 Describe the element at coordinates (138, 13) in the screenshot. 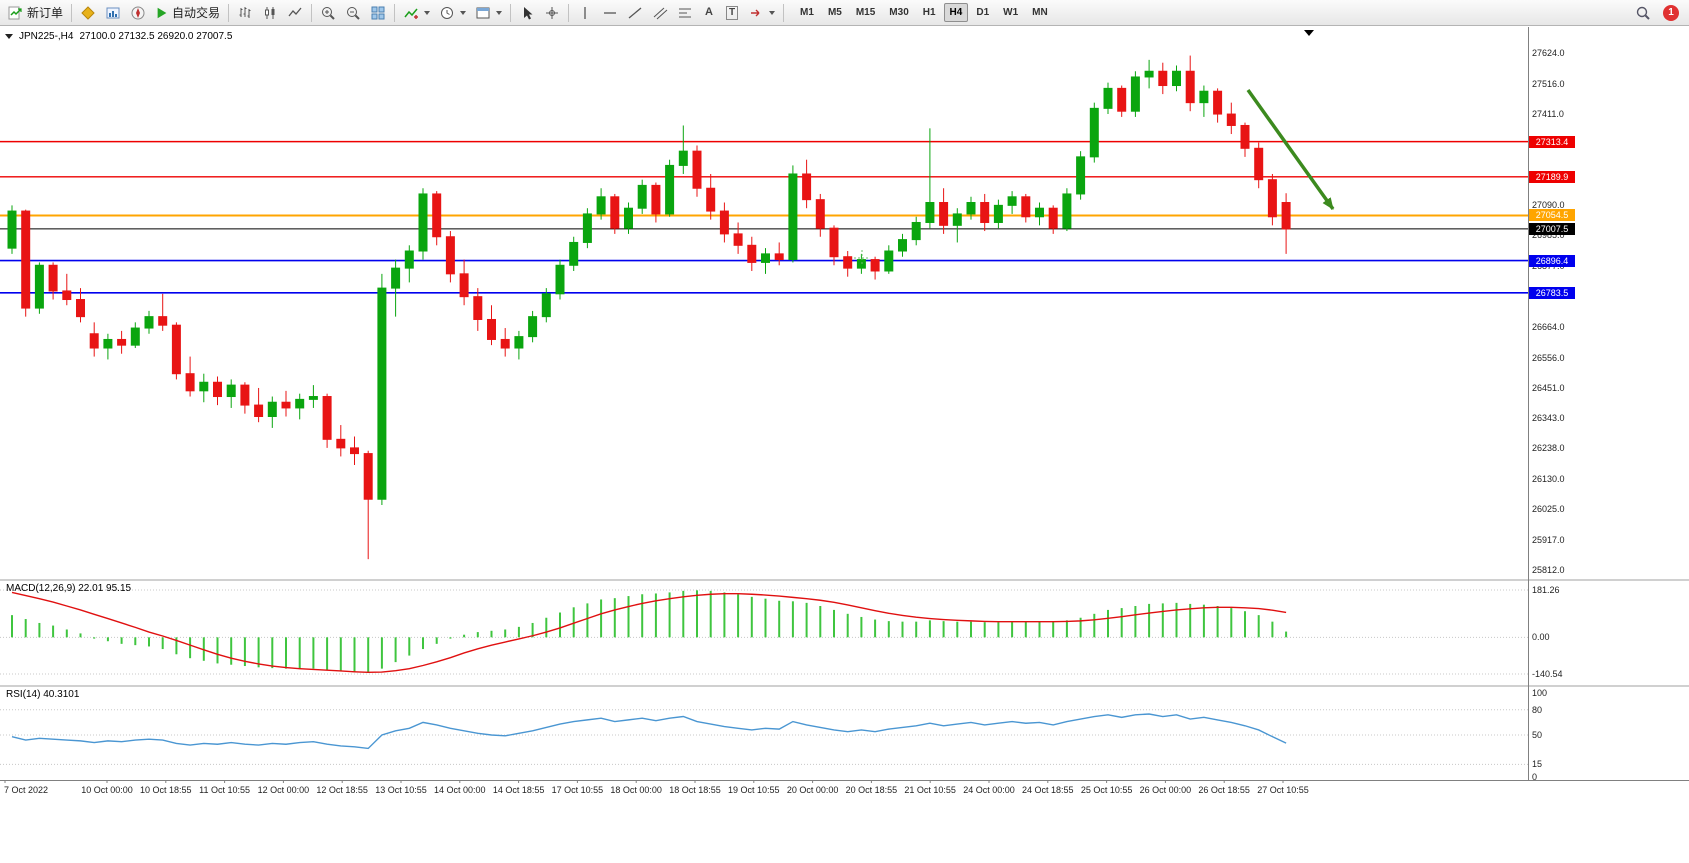

I see `navigator-button` at that location.